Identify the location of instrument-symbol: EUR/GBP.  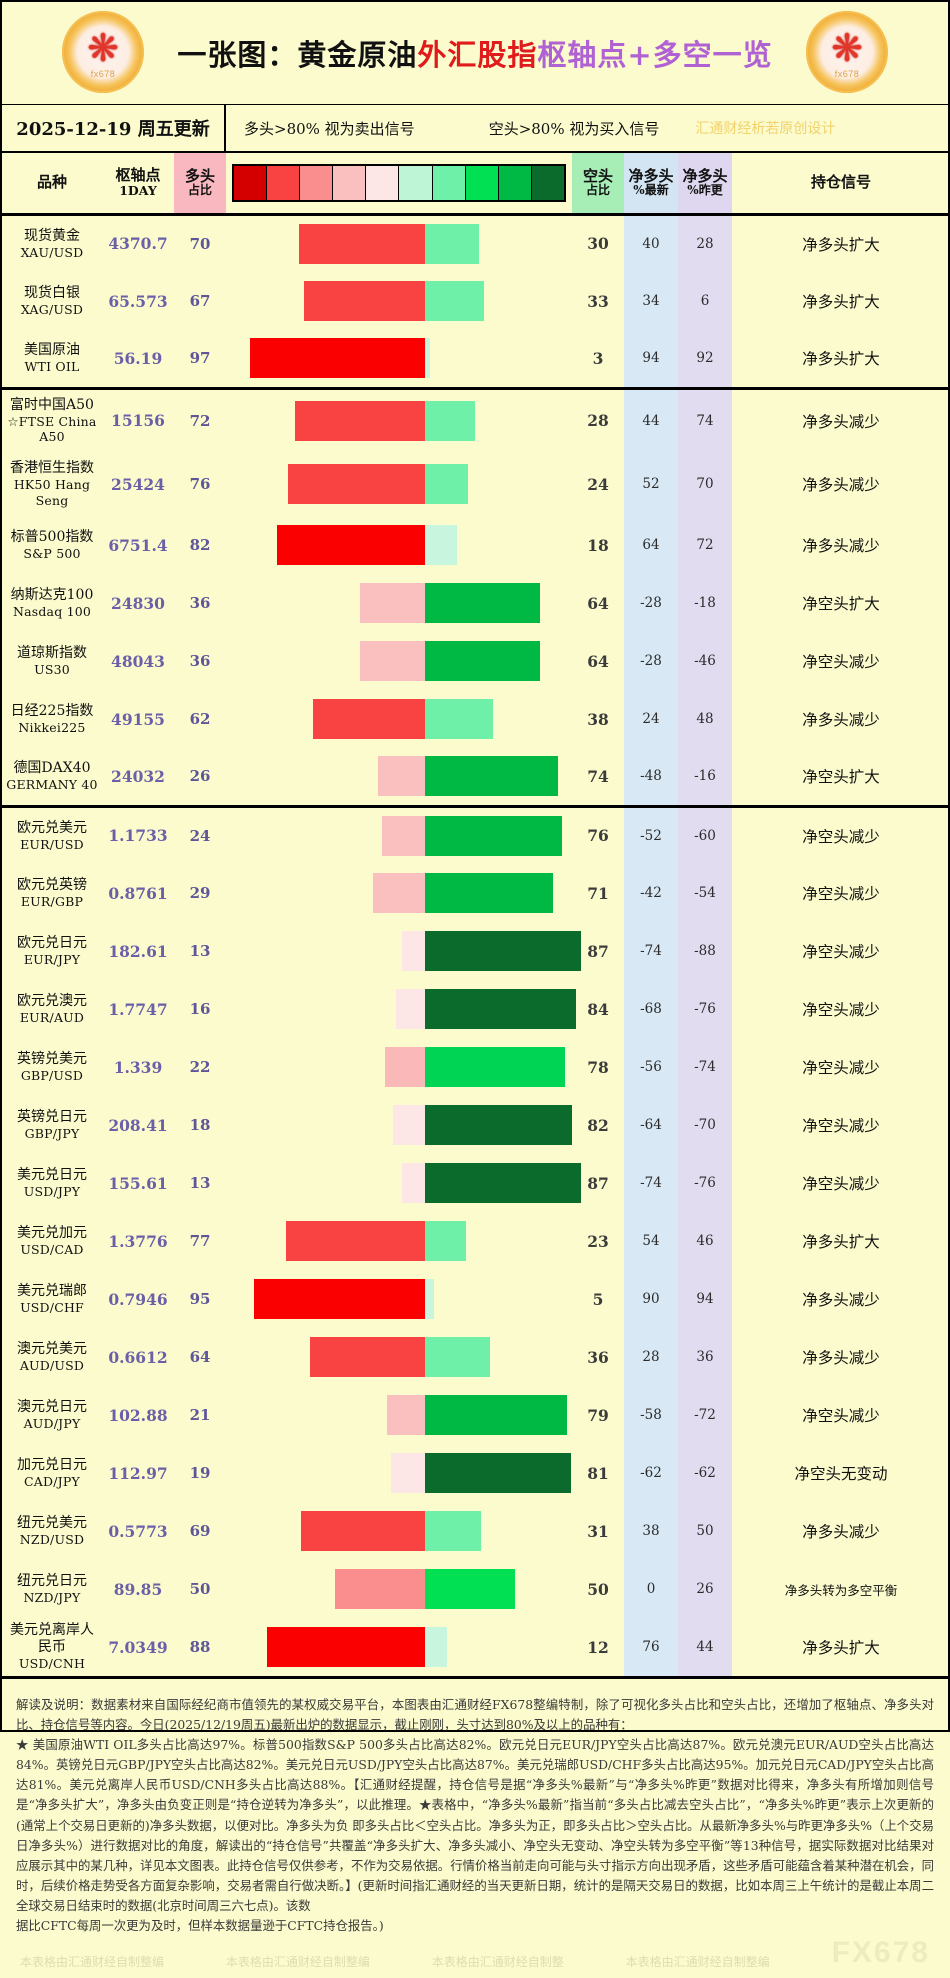
(52, 901).